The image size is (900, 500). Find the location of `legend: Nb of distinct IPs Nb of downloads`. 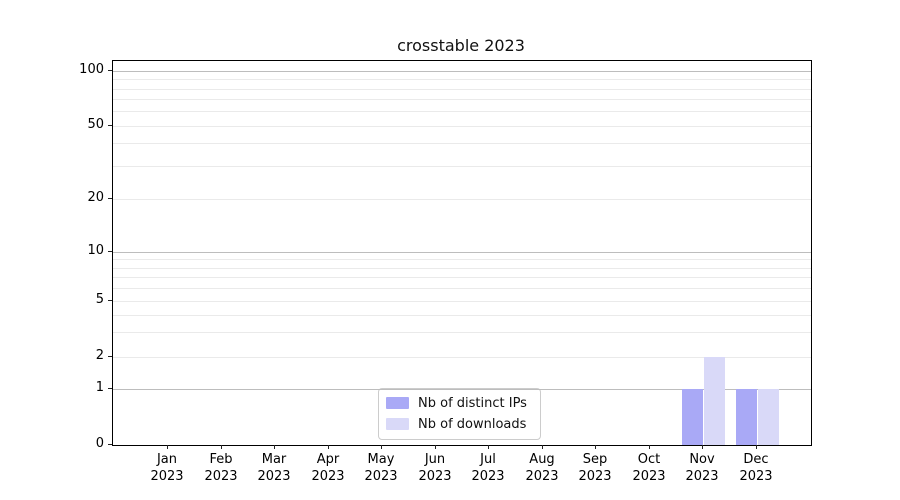

legend: Nb of distinct IPs Nb of downloads is located at coordinates (459, 414).